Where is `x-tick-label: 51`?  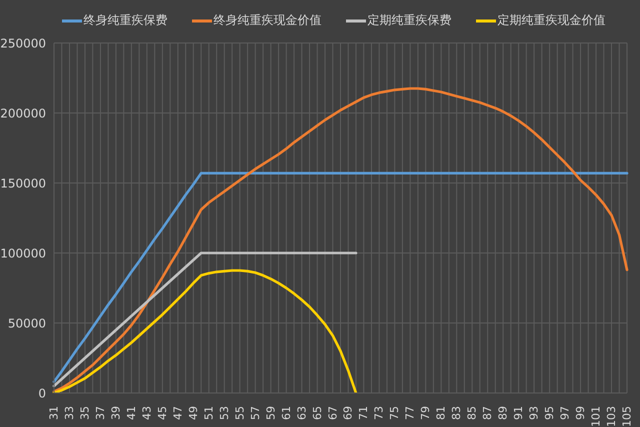
x-tick-label: 51 is located at coordinates (209, 413).